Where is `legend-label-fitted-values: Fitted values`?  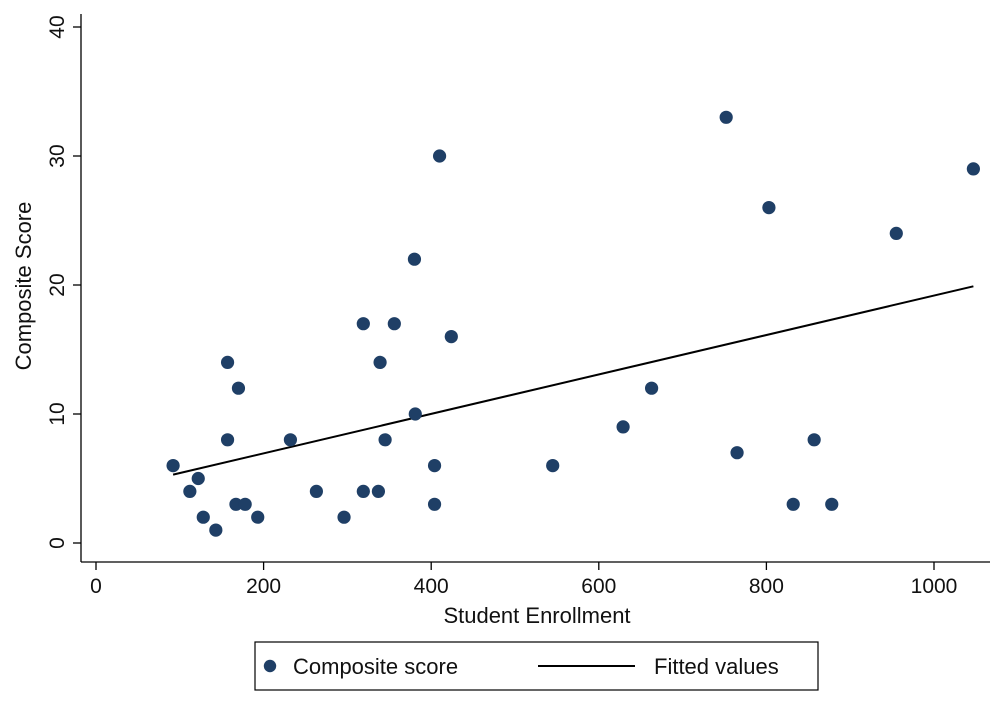
legend-label-fitted-values: Fitted values is located at coordinates (716, 666).